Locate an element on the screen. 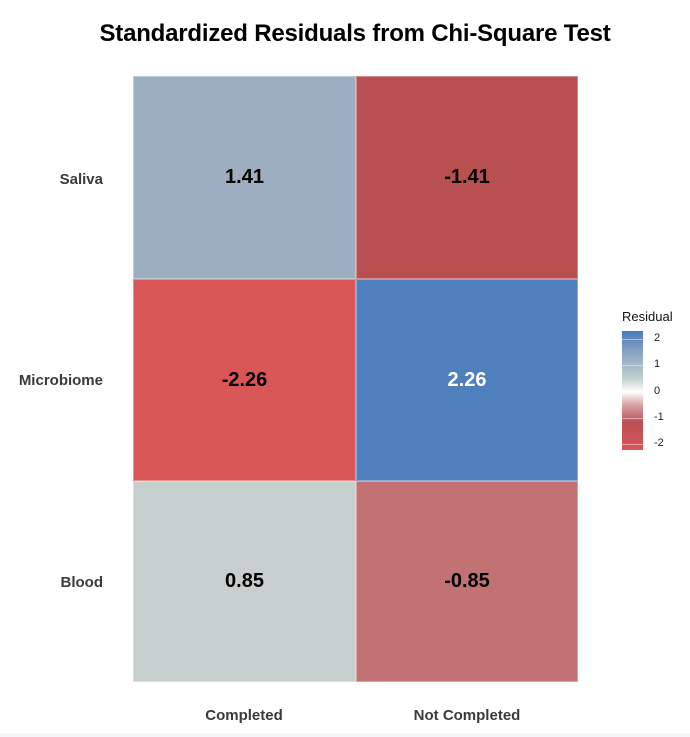  heatmap-cell-microbiome-completed: -2.26 is located at coordinates (244, 380).